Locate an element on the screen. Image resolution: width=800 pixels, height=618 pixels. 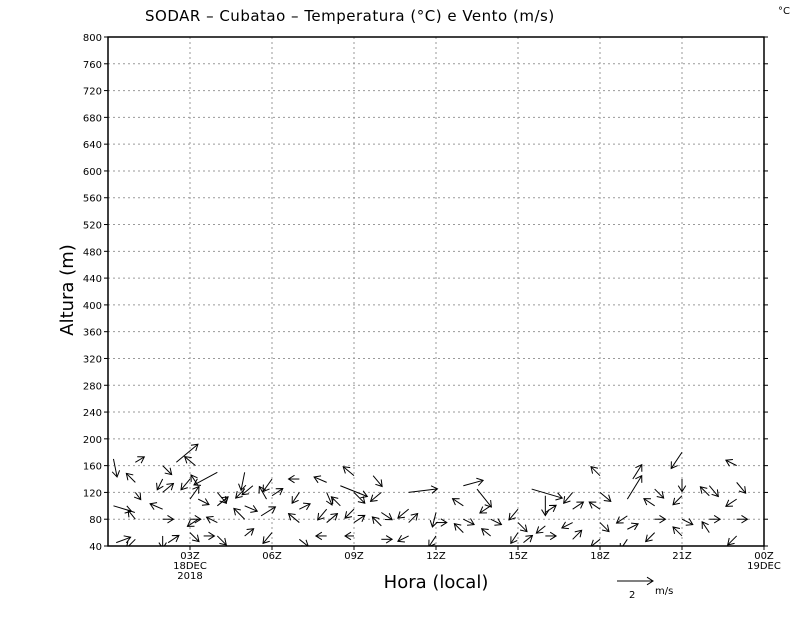
y-tick-label: 440 is located at coordinates (92, 279).